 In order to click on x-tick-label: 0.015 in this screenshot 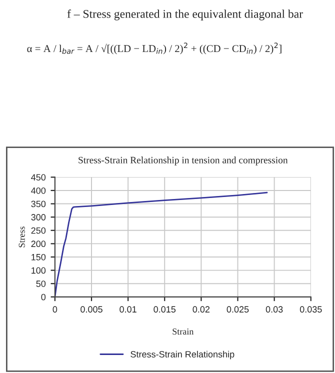, I will do `click(165, 309)`.